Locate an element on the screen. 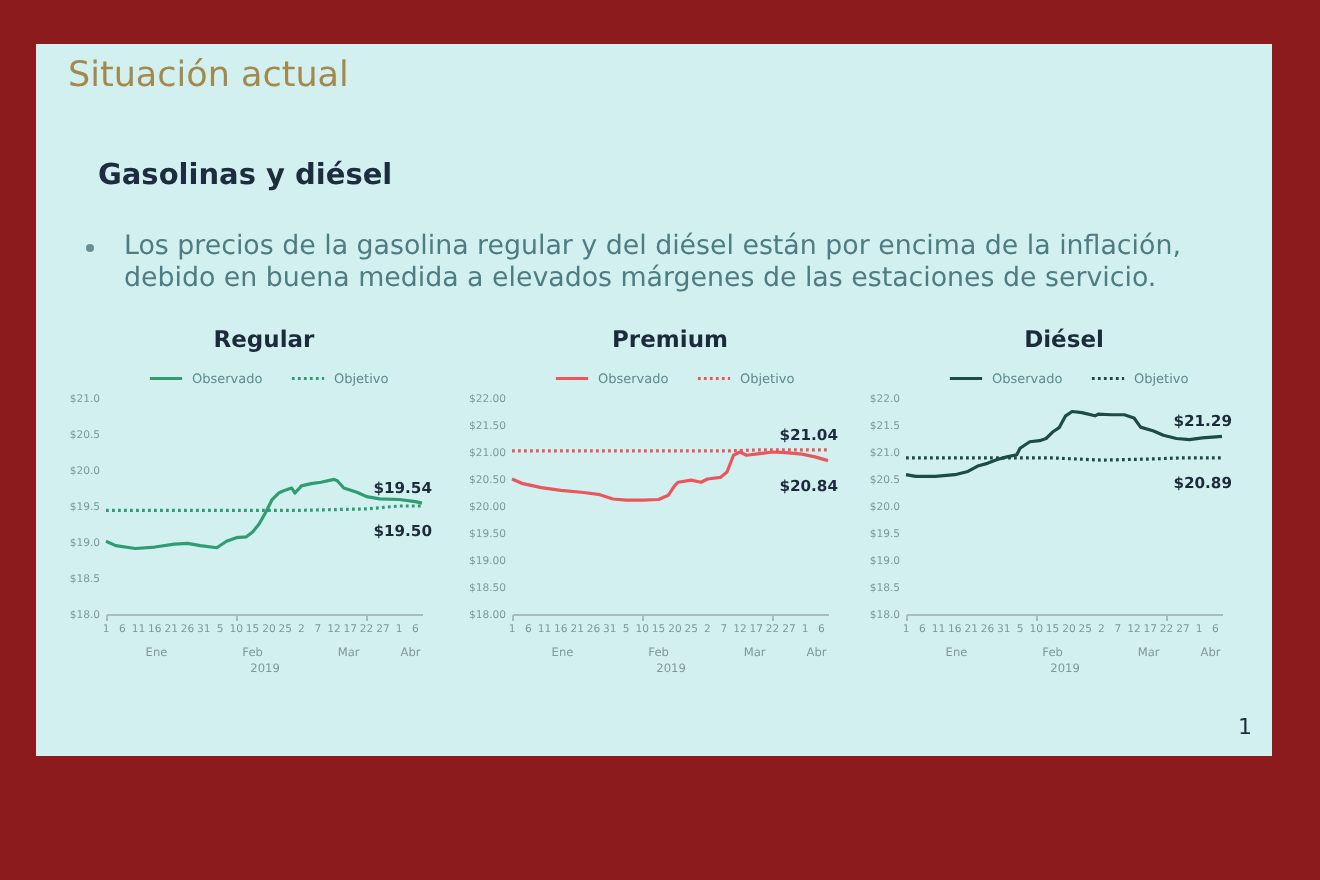  chart-title: Premium is located at coordinates (670, 339).